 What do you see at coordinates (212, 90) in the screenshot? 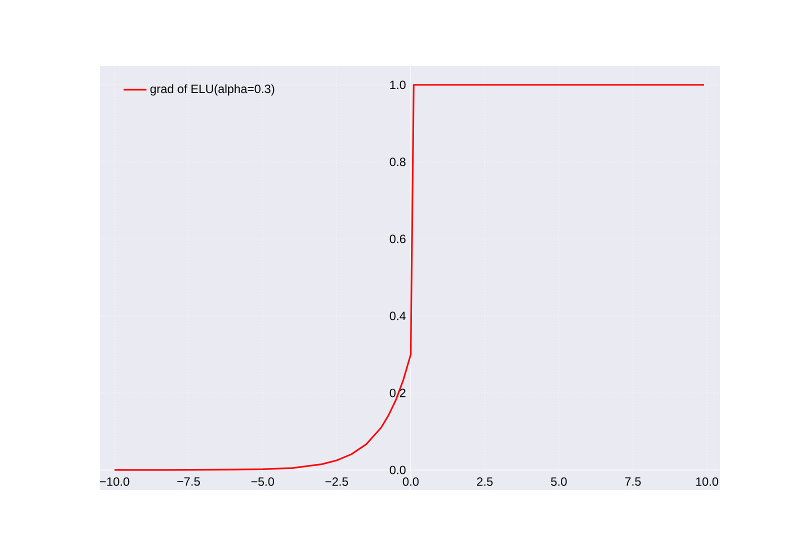
I see `legend-label: grad of ELU(alpha=0.3)` at bounding box center [212, 90].